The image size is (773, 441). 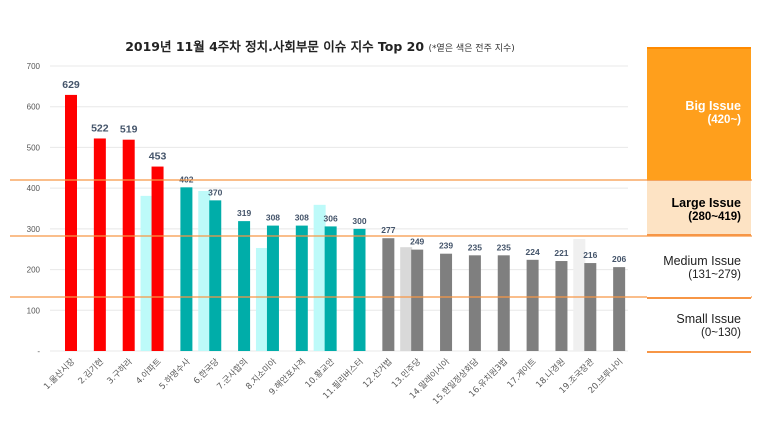 What do you see at coordinates (275, 46) in the screenshot?
I see `chart-title-text: 2019년 11월 4주차 정치.사회부문 이슈 지수 Top 20` at bounding box center [275, 46].